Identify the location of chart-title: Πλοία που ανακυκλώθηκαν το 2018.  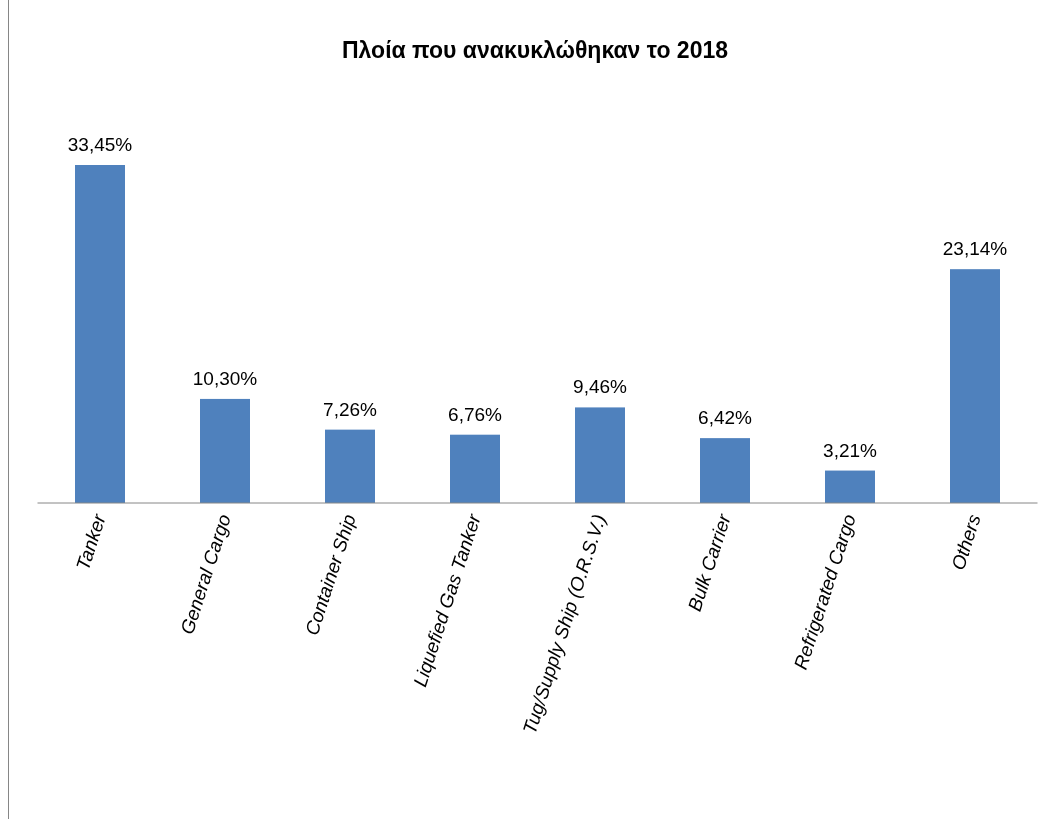
(535, 50).